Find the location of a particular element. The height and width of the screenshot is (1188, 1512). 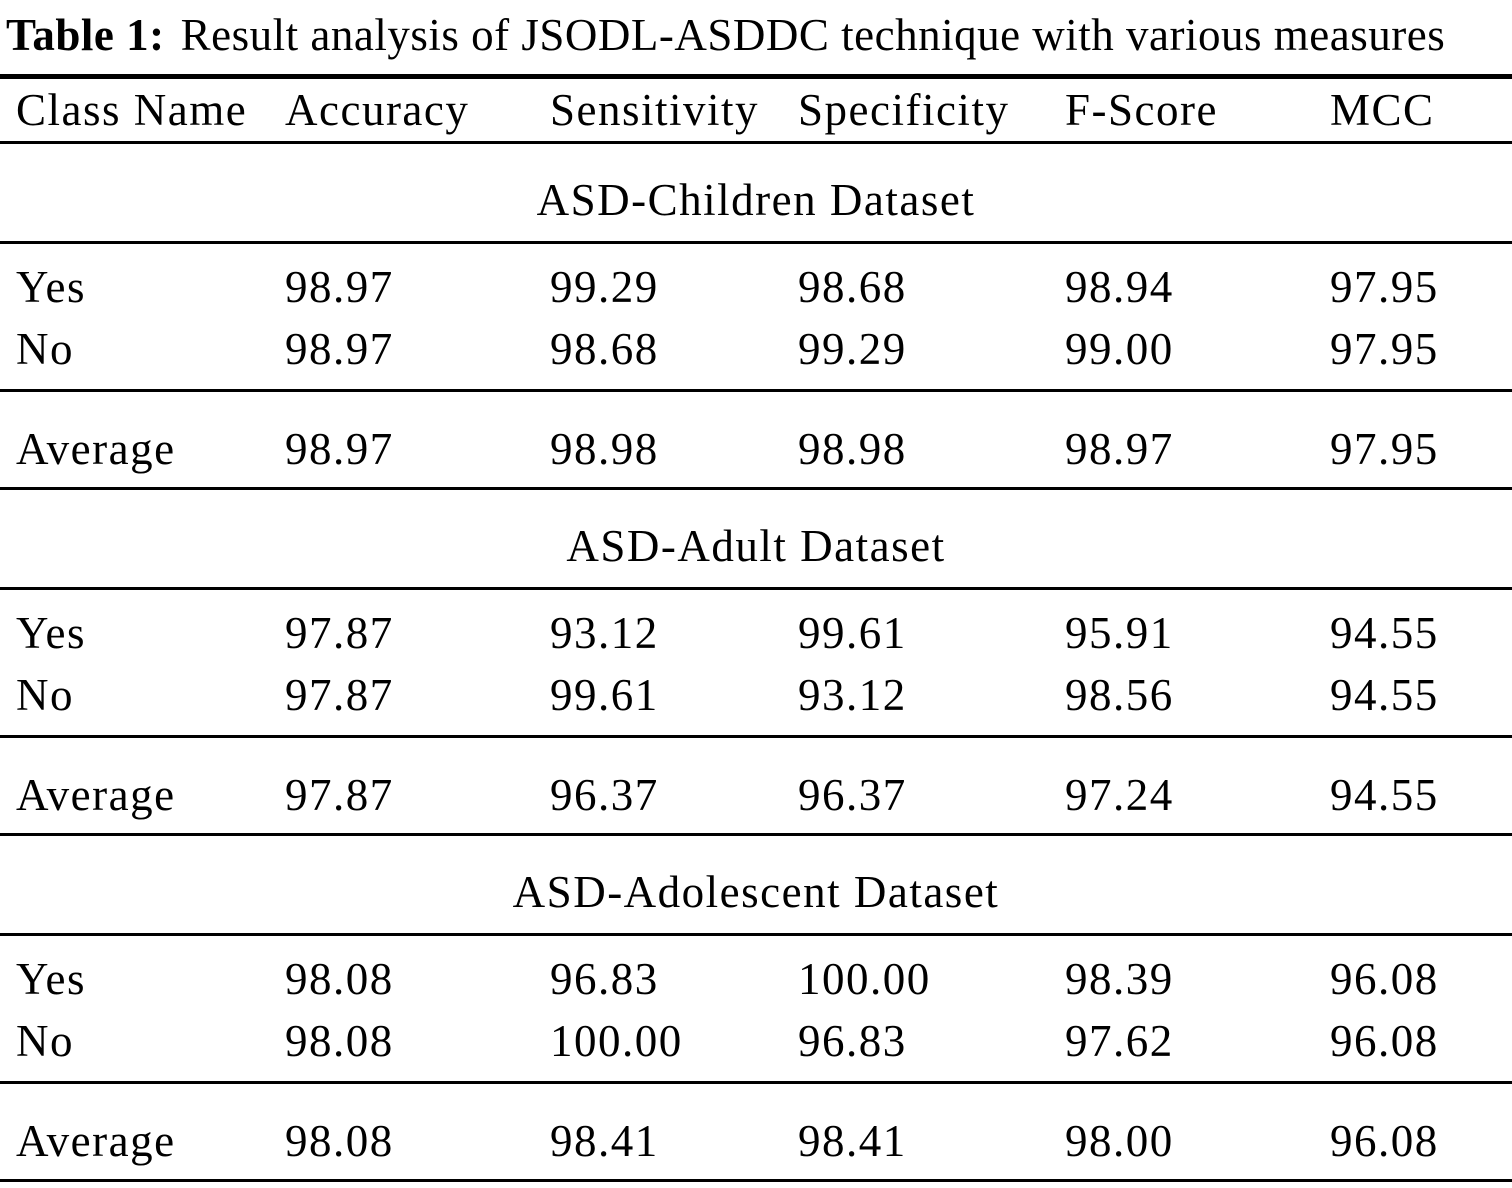

table-row: Yes 97.87 93.12 99.61 95.91 94.55 is located at coordinates (756, 627).